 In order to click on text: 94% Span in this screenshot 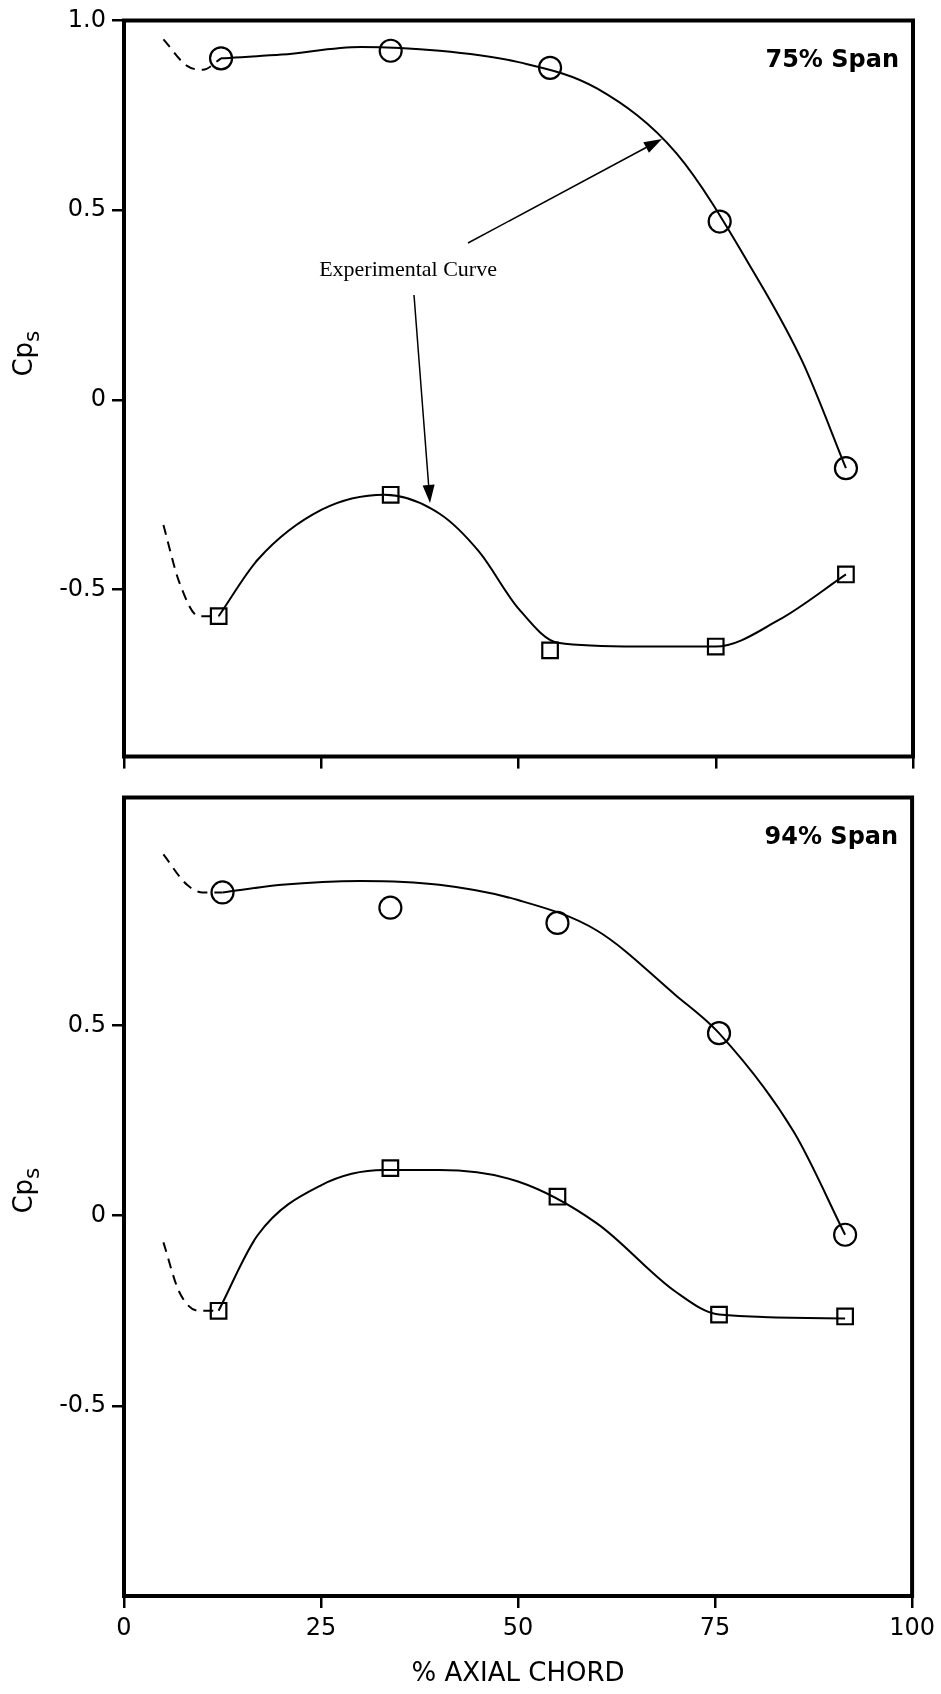, I will do `click(831, 835)`.